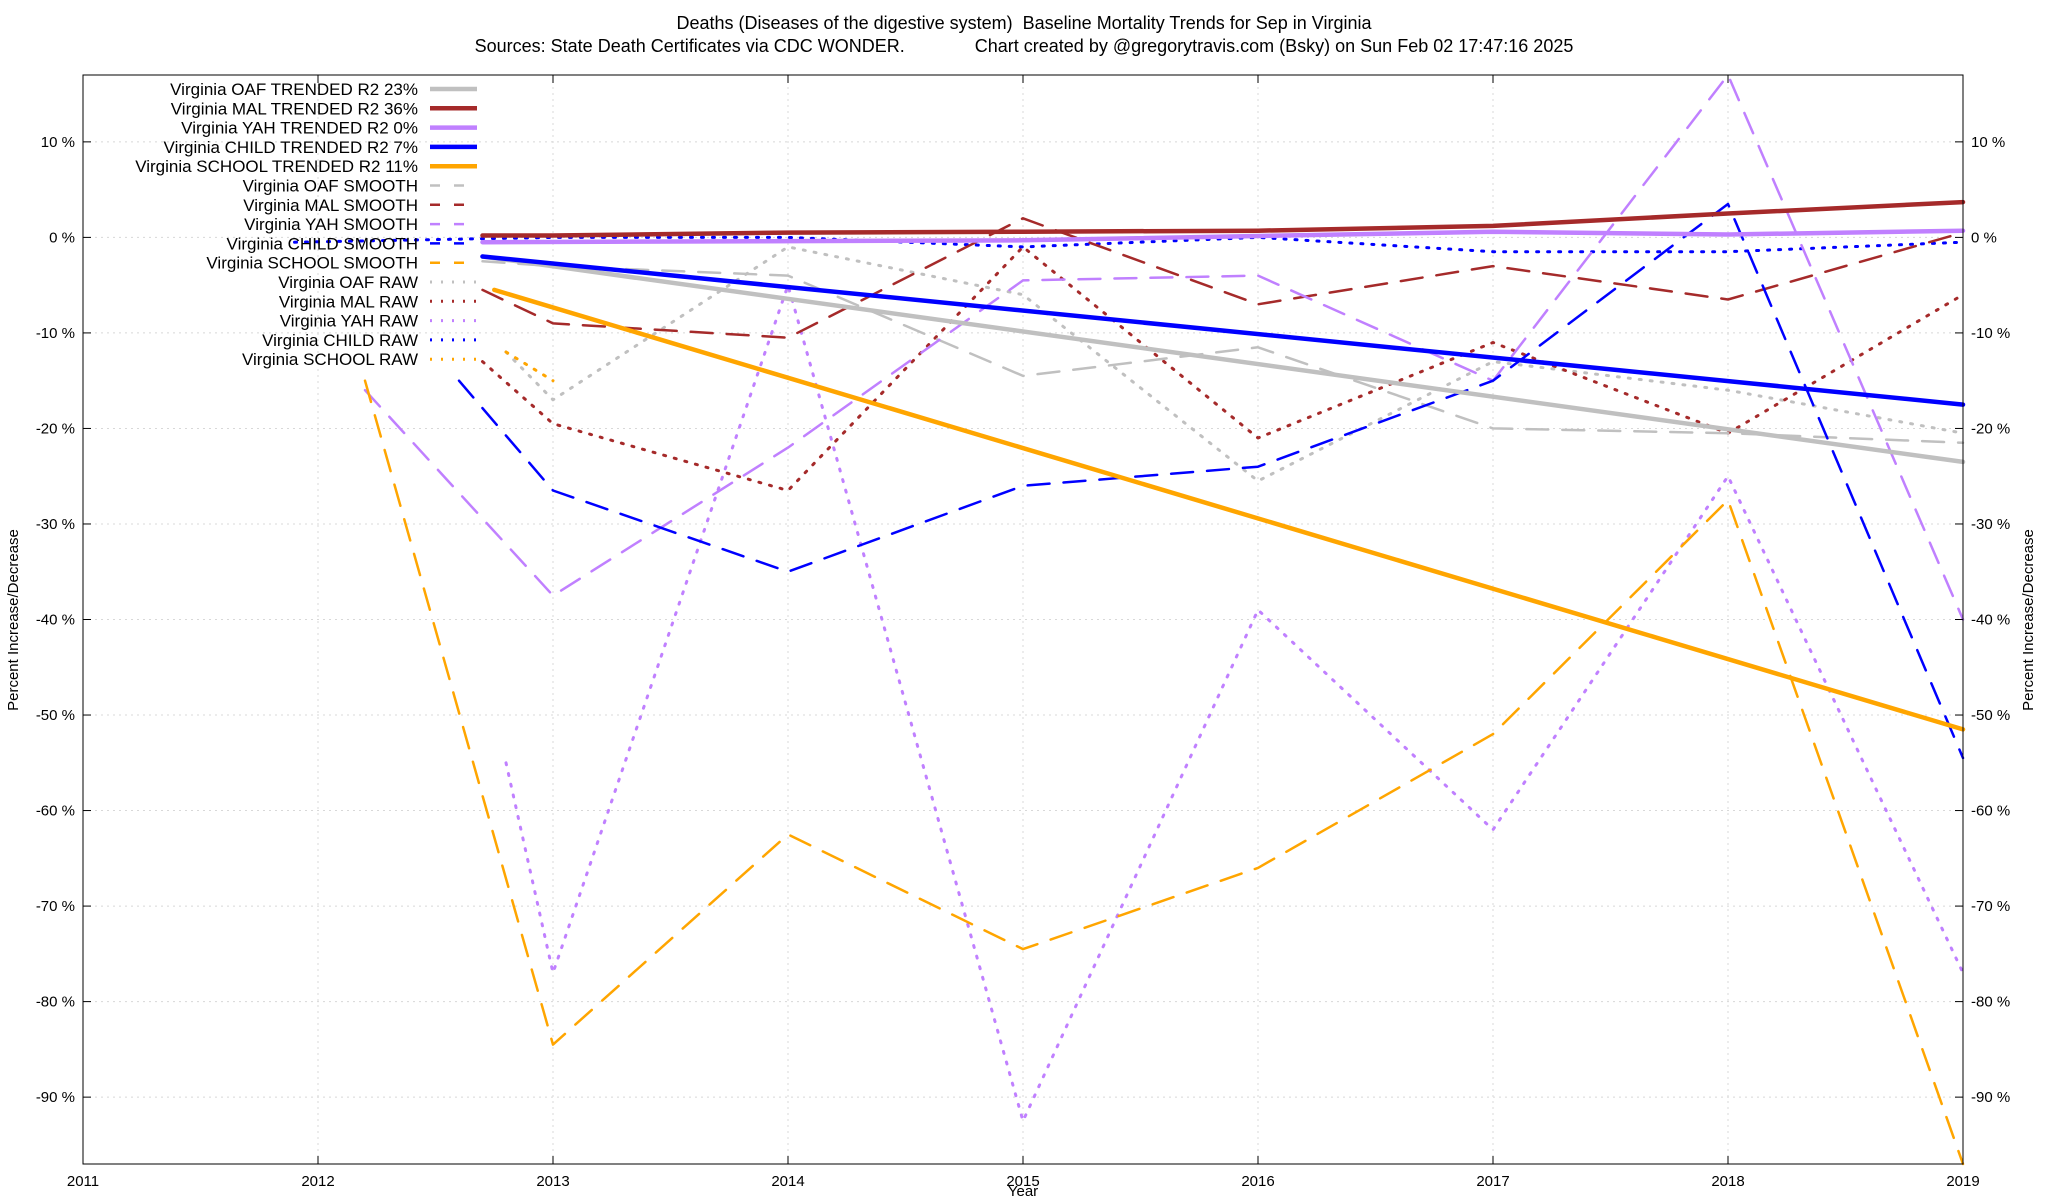  I want to click on y2-tick-label: -60 %, so click(1990, 811).